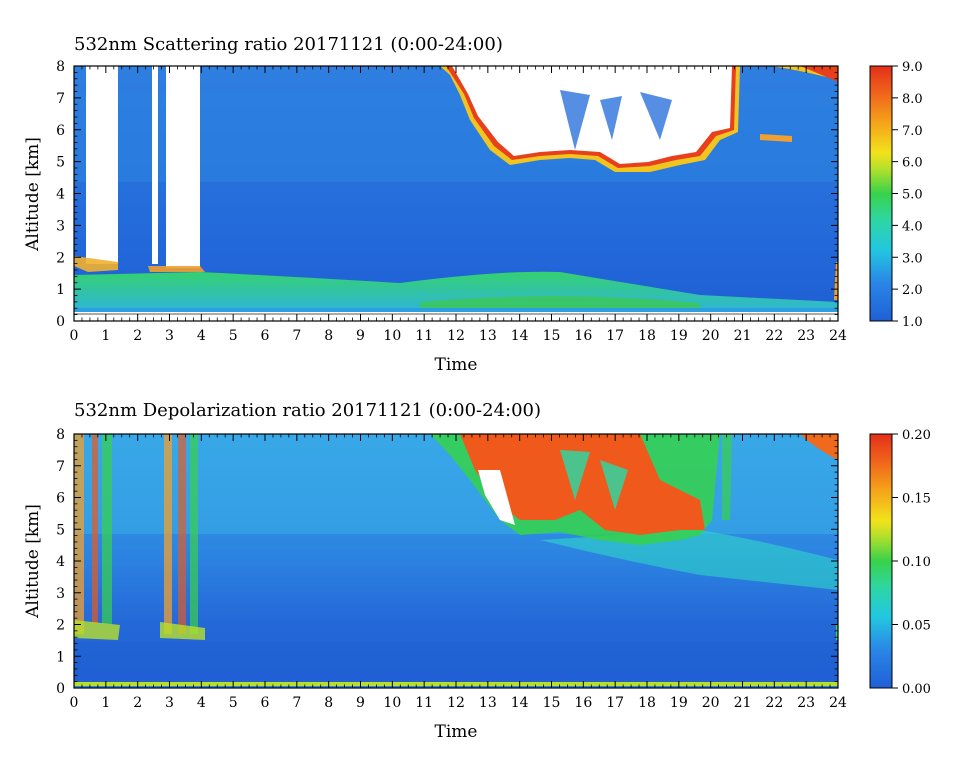  Describe the element at coordinates (912, 322) in the screenshot. I see `colorbar-tick-label: 1.0` at that location.